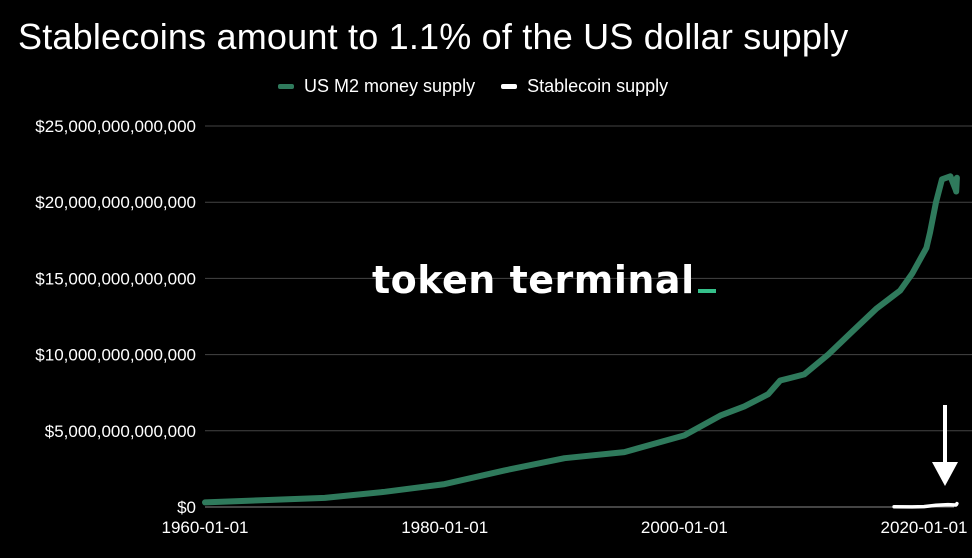 Image resolution: width=972 pixels, height=558 pixels. What do you see at coordinates (390, 86) in the screenshot?
I see `legend-label-m2: US M2 money supply` at bounding box center [390, 86].